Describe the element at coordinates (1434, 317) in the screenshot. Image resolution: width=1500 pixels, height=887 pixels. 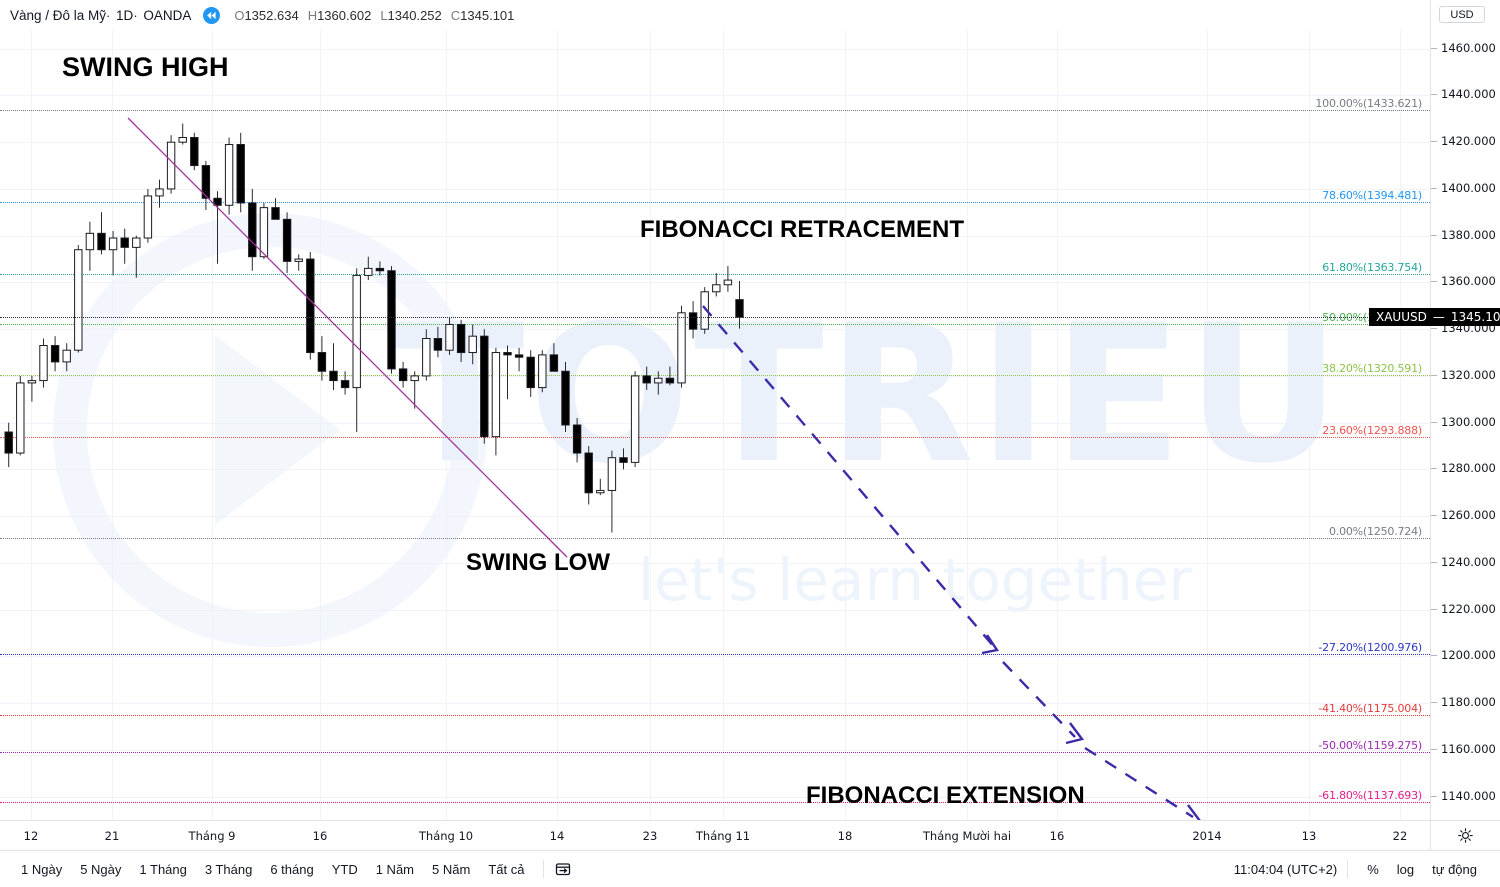
I see `current-price-badge: XAUUSD — 1345.101` at that location.